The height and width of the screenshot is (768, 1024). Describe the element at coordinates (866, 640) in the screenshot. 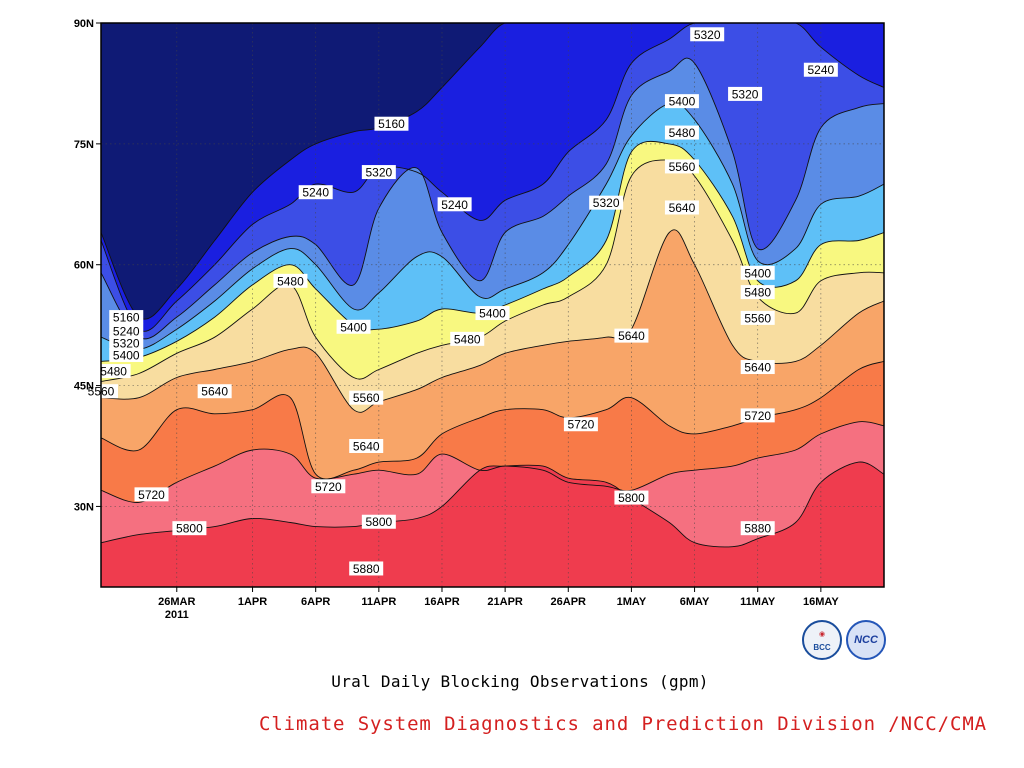

I see `ncc-logo: NCC` at that location.